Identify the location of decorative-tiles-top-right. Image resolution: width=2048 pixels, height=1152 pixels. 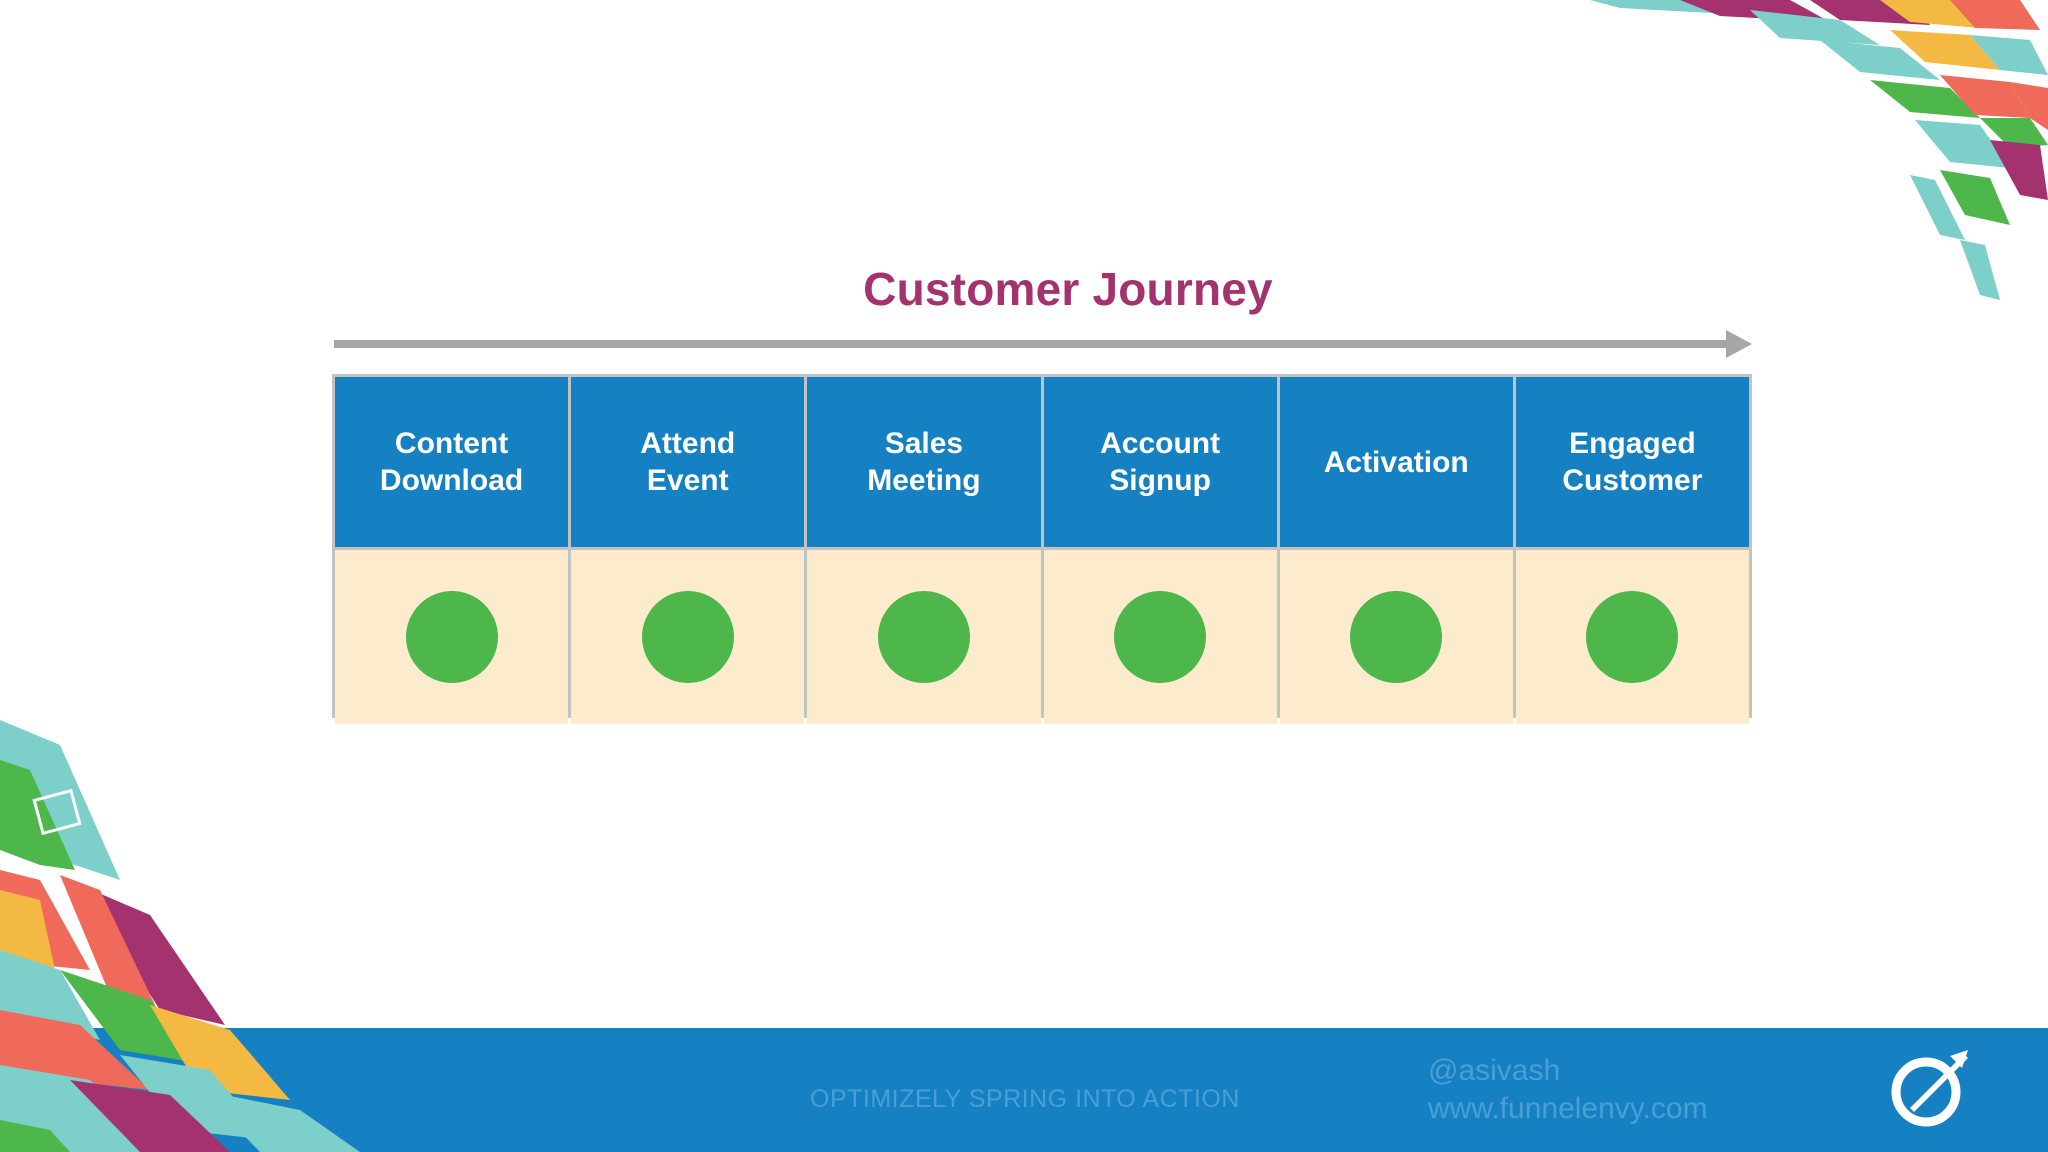
(1814, 160).